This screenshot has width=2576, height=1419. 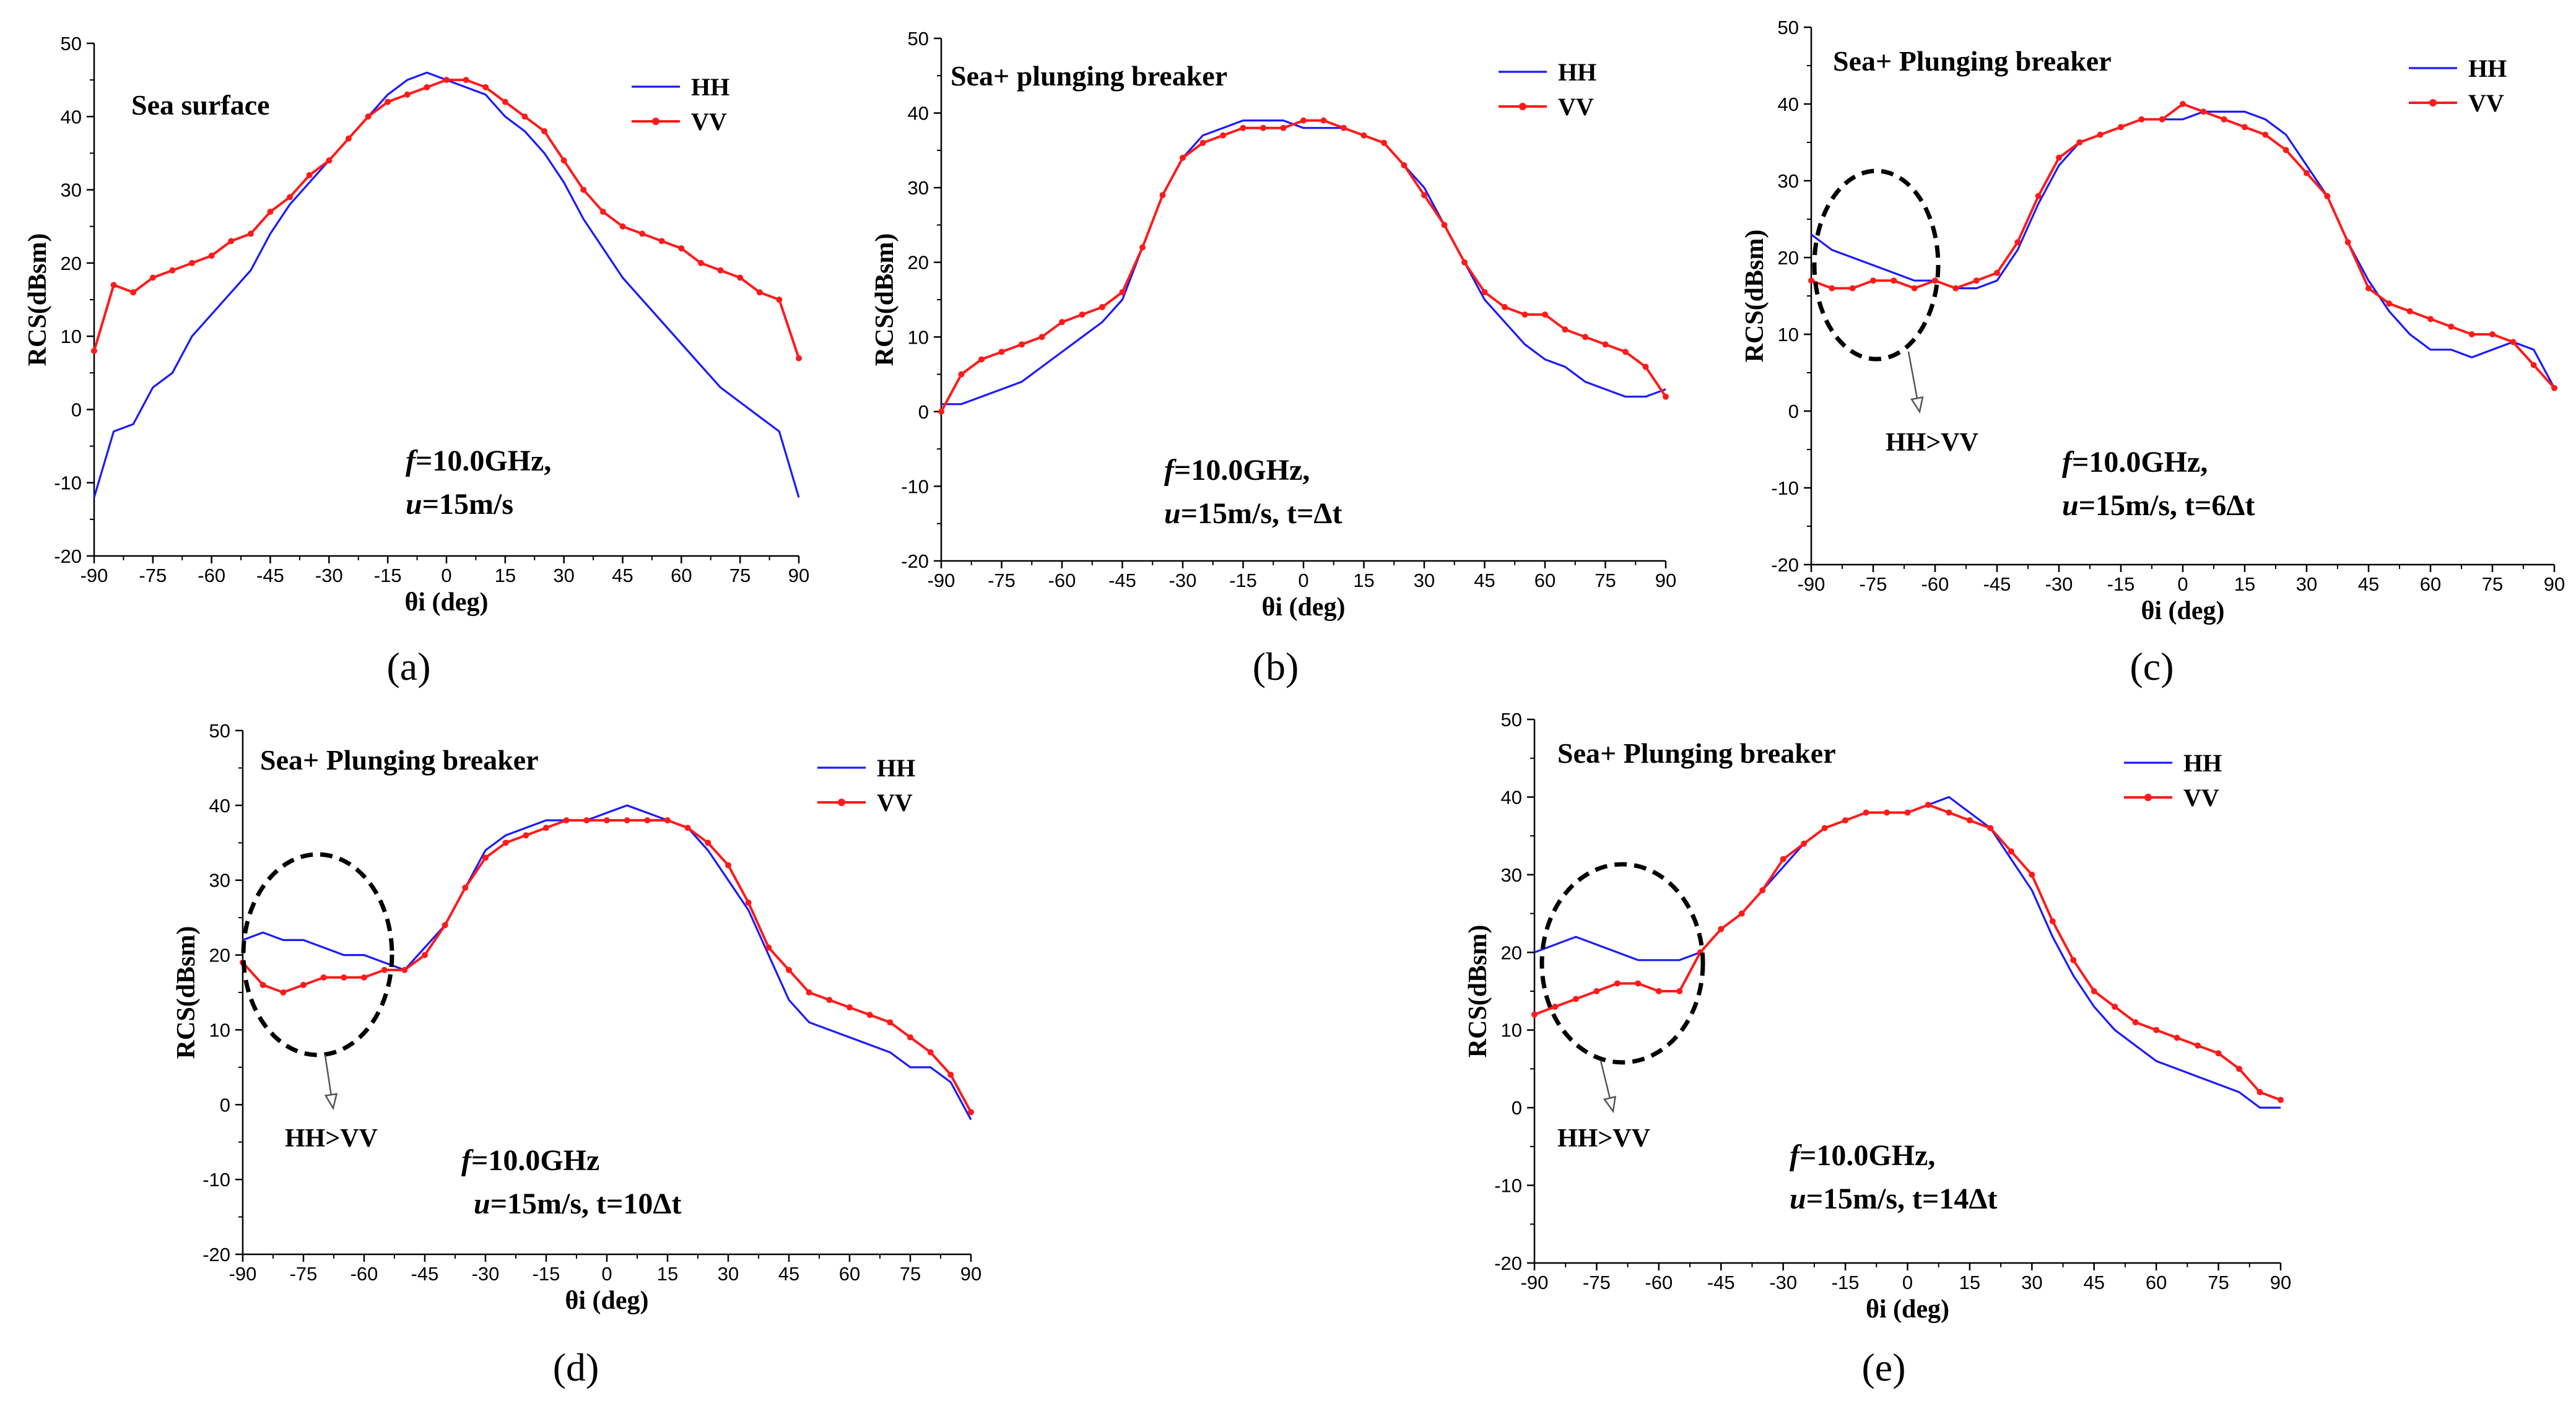 What do you see at coordinates (2244, 584) in the screenshot?
I see `x-tick-label: 15` at bounding box center [2244, 584].